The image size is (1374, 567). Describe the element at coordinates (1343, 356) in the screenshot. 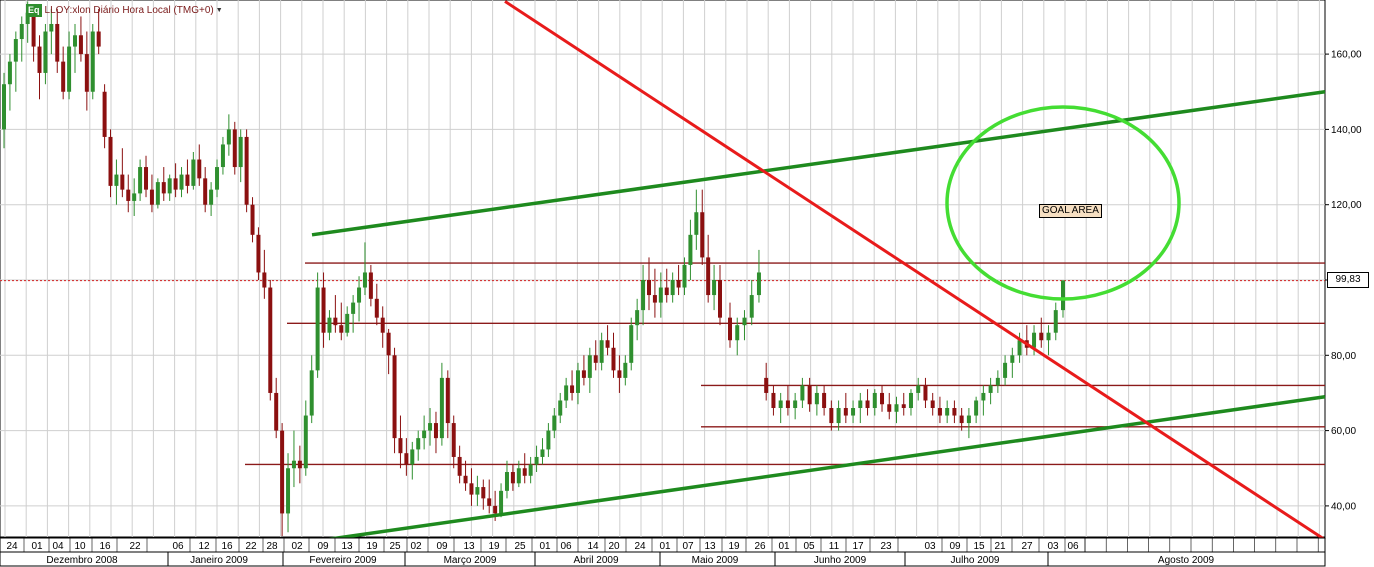

I see `y-tick-label: 80,00` at that location.